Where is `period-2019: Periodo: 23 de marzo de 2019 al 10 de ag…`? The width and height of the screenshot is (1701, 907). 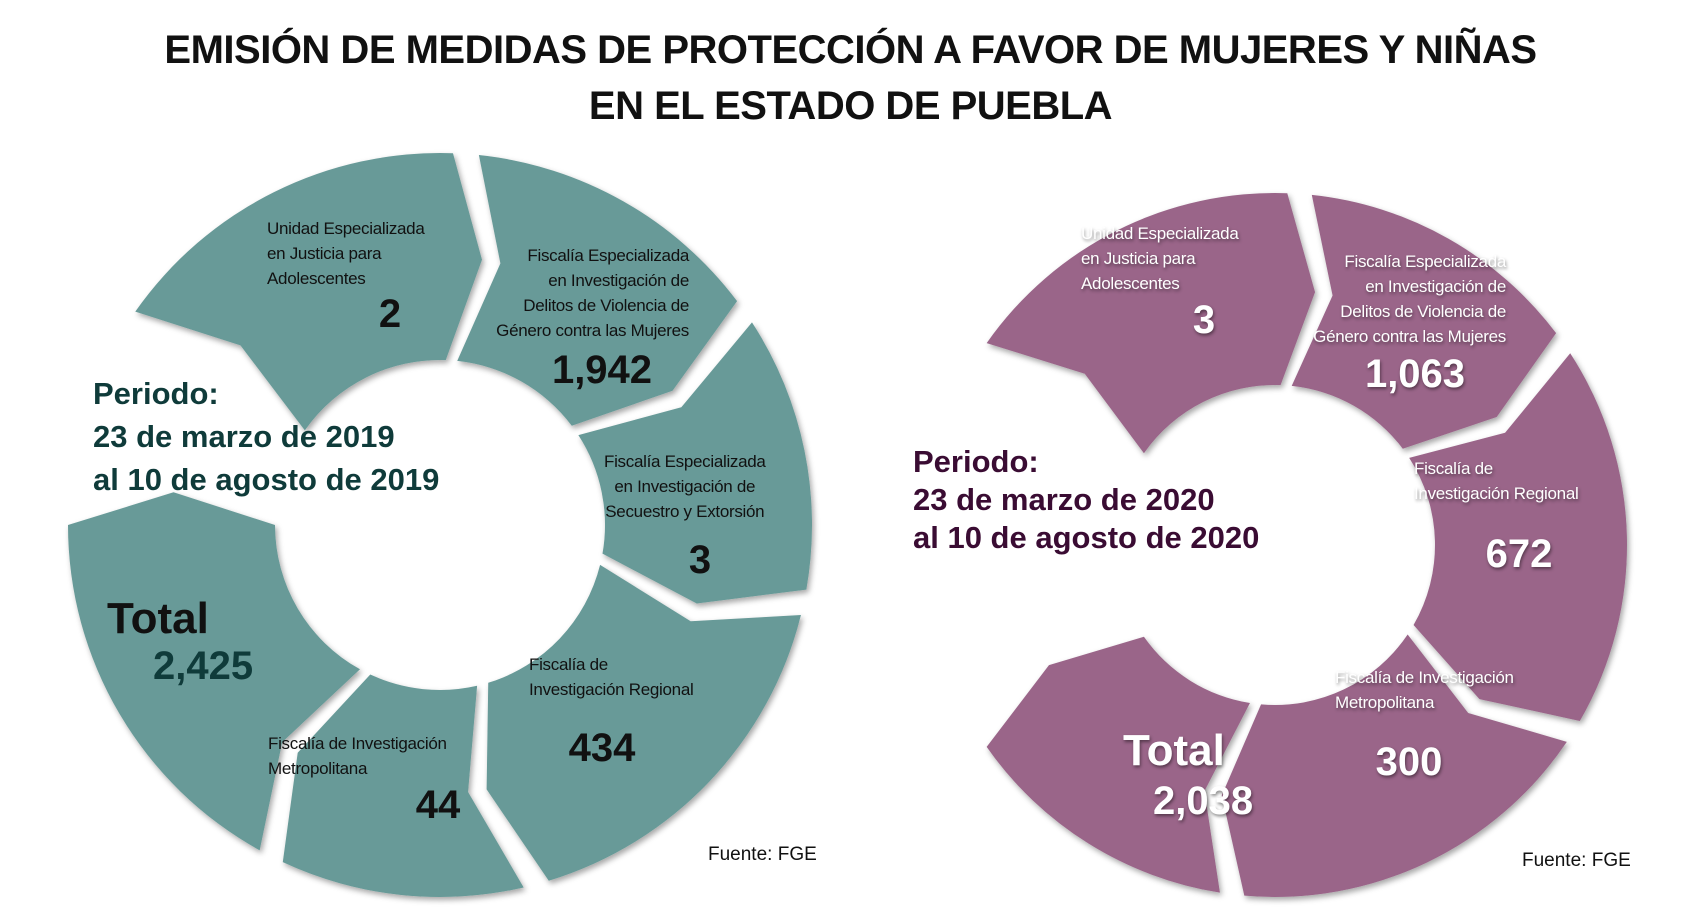
period-2019: Periodo: 23 de marzo de 2019 al 10 de ag… is located at coordinates (266, 436).